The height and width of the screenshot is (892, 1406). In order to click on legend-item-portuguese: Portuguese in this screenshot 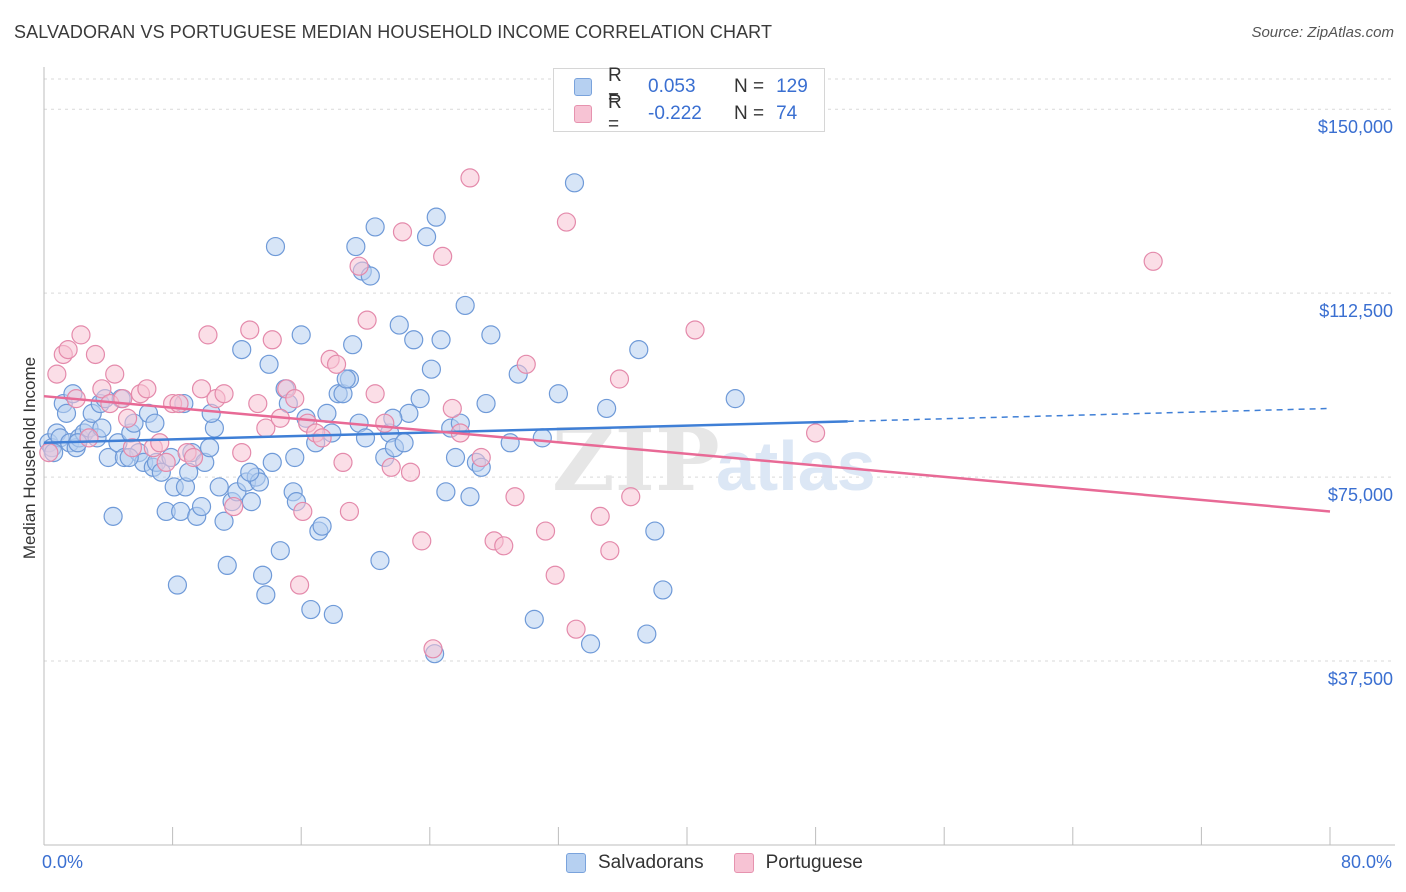, I will do `click(798, 863)`.